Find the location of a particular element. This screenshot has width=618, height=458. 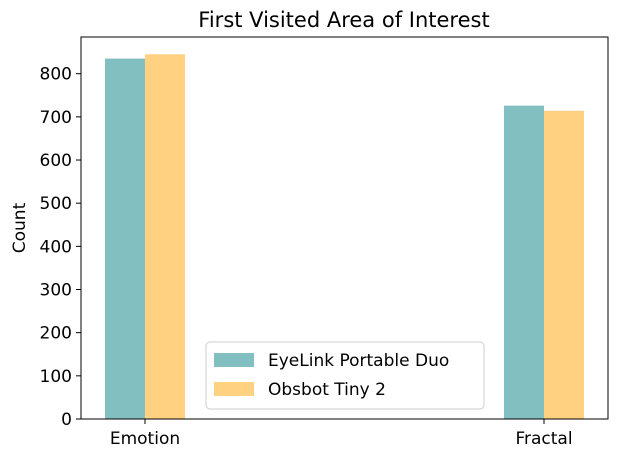

x-axis: Emotion Fractal is located at coordinates (341, 434).